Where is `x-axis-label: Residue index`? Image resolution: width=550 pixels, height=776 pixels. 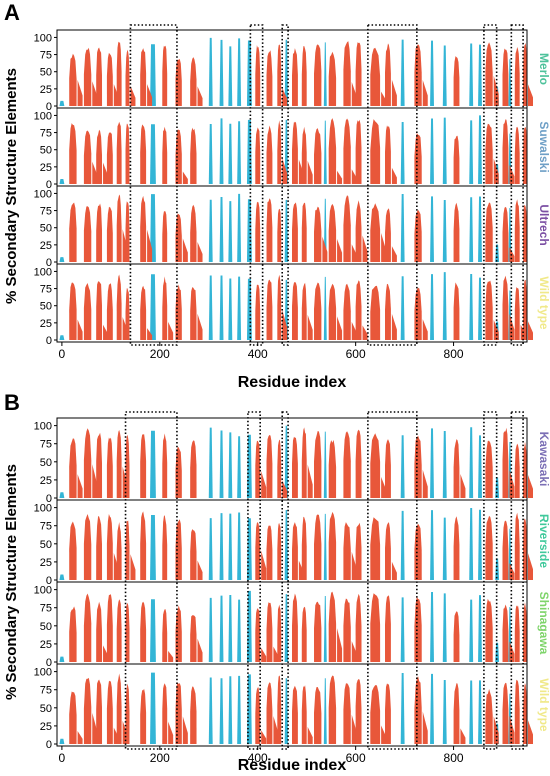
x-axis-label: Residue index is located at coordinates (292, 765).